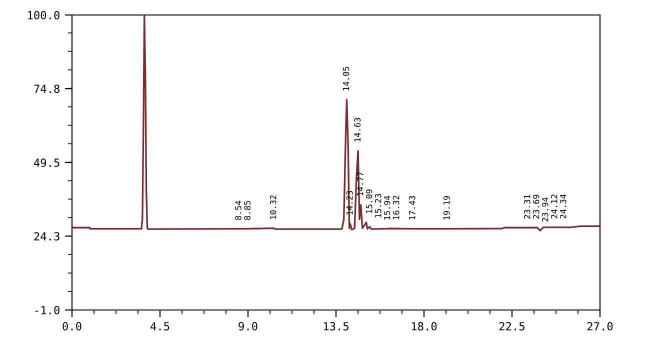 The image size is (660, 344). What do you see at coordinates (446, 208) in the screenshot?
I see `annotation: 19.19` at bounding box center [446, 208].